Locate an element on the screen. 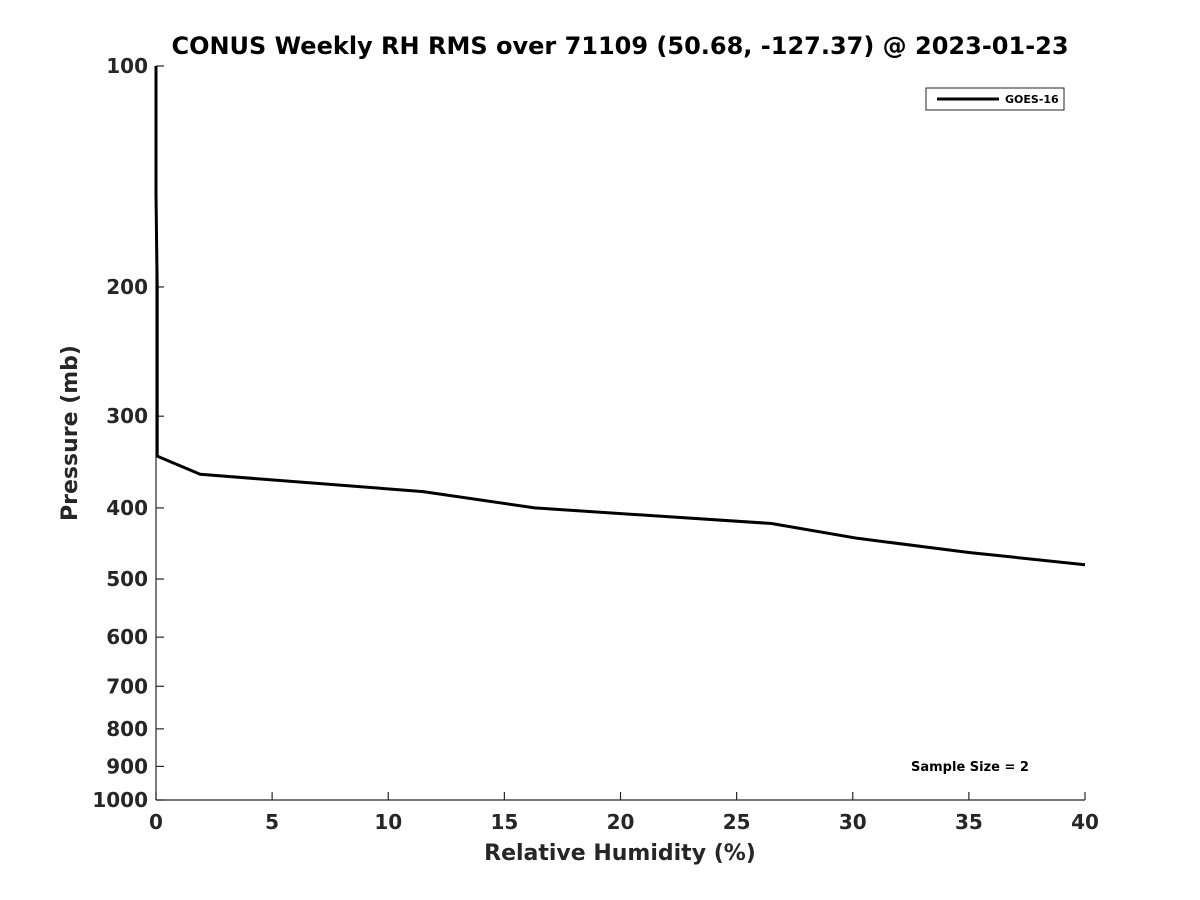 Image resolution: width=1200 pixels, height=900 pixels. x-tick-label: 20 is located at coordinates (621, 822).